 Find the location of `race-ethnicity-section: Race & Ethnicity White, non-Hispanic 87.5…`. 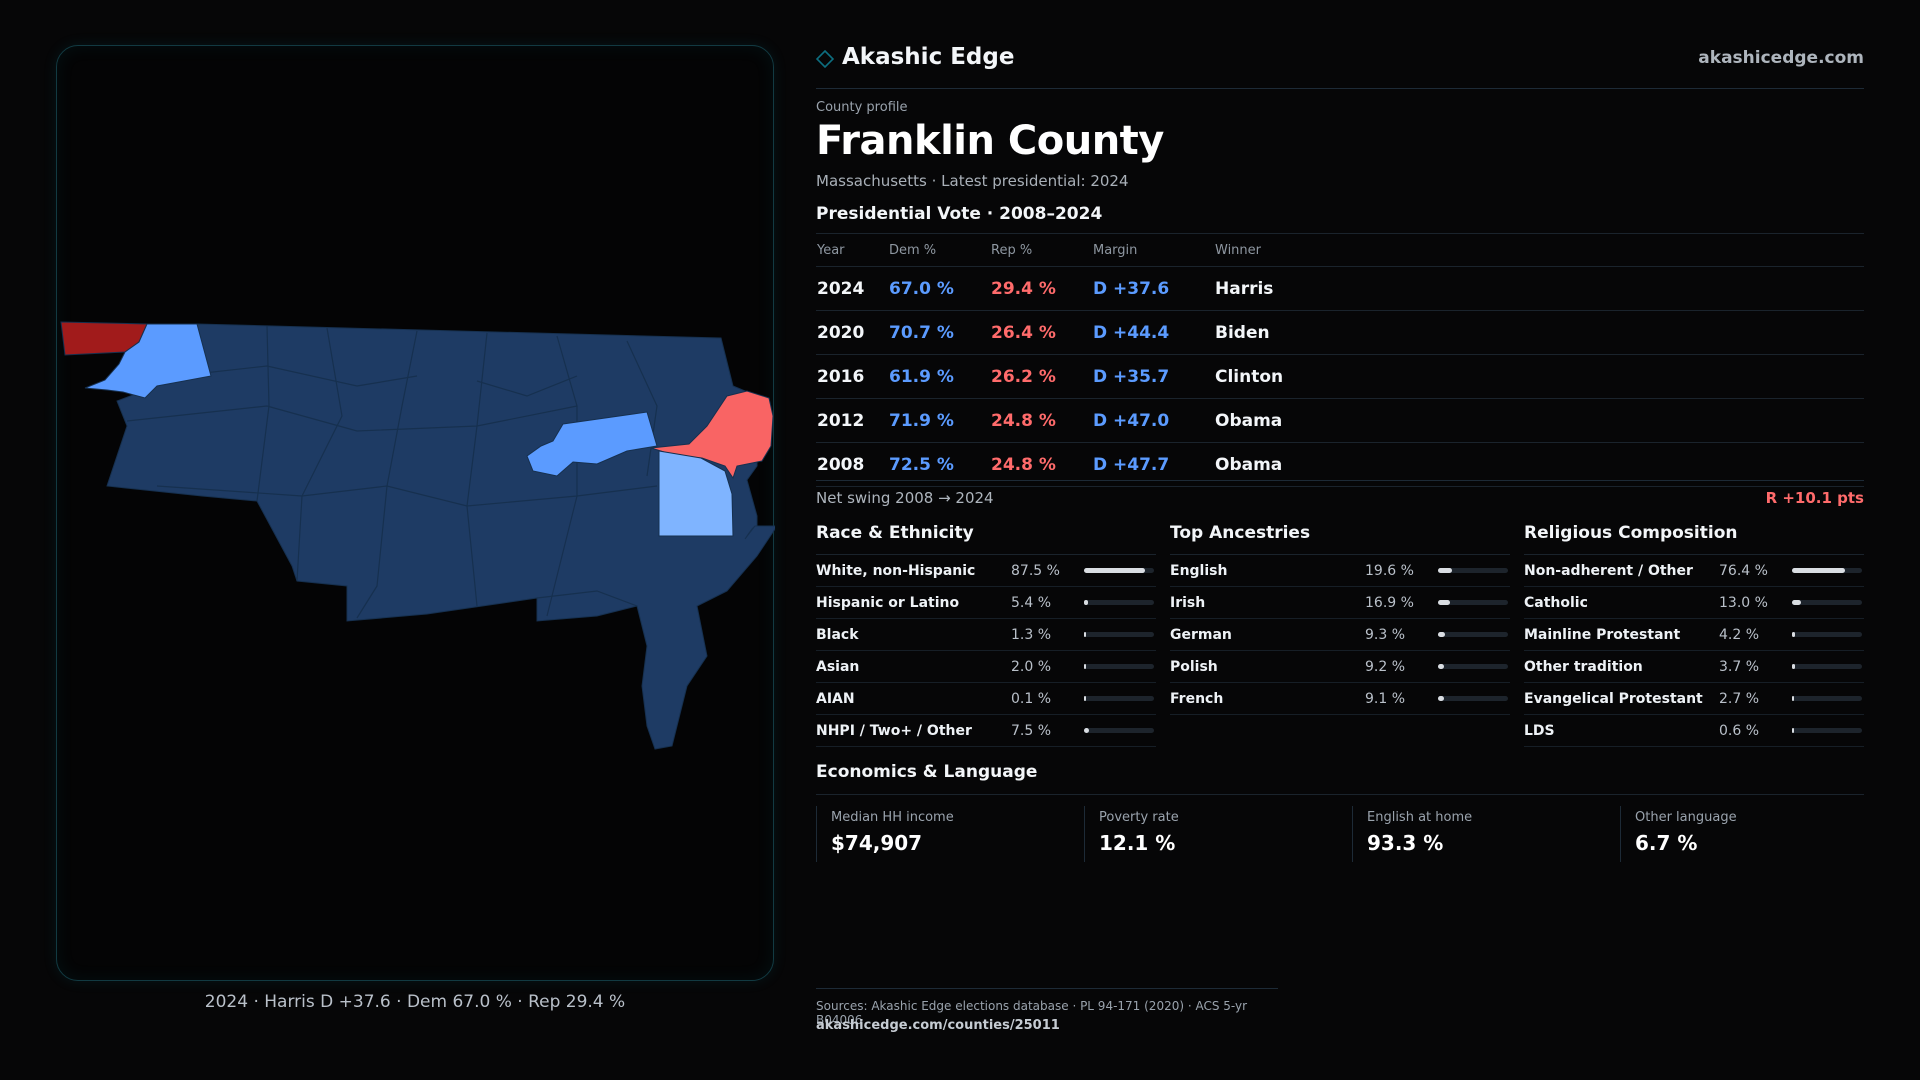

race-ethnicity-section: Race & Ethnicity White, non-Hispanic 87.5… is located at coordinates (986, 634).